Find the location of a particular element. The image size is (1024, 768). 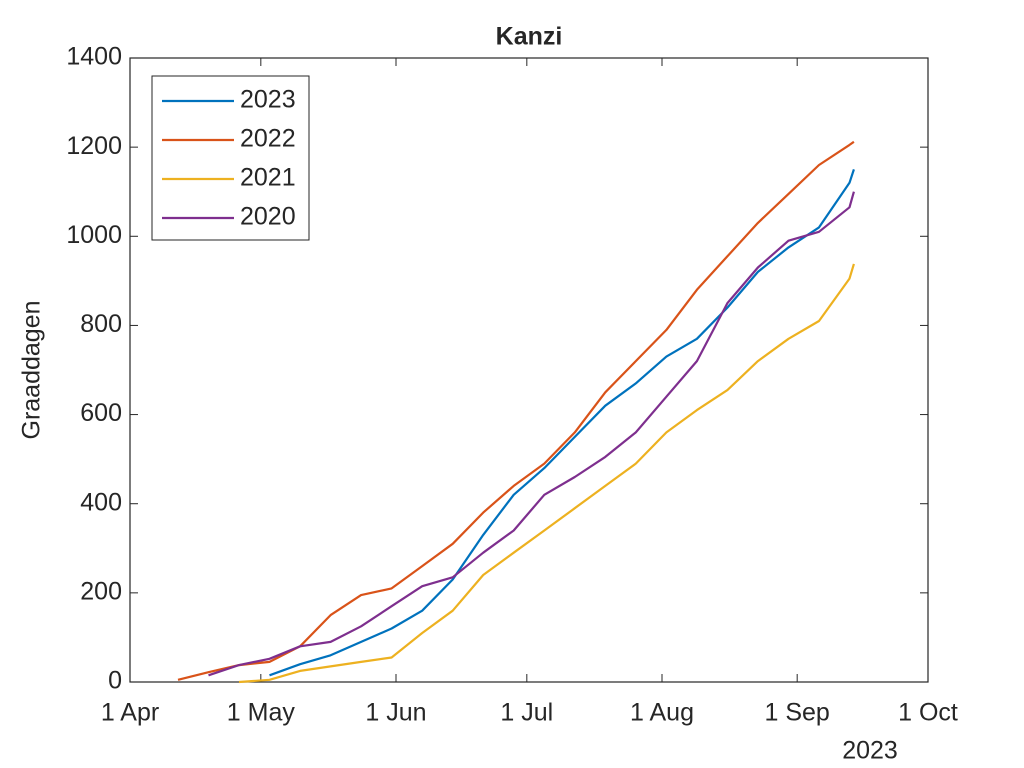

y-tick-label: 400 is located at coordinates (101, 502).